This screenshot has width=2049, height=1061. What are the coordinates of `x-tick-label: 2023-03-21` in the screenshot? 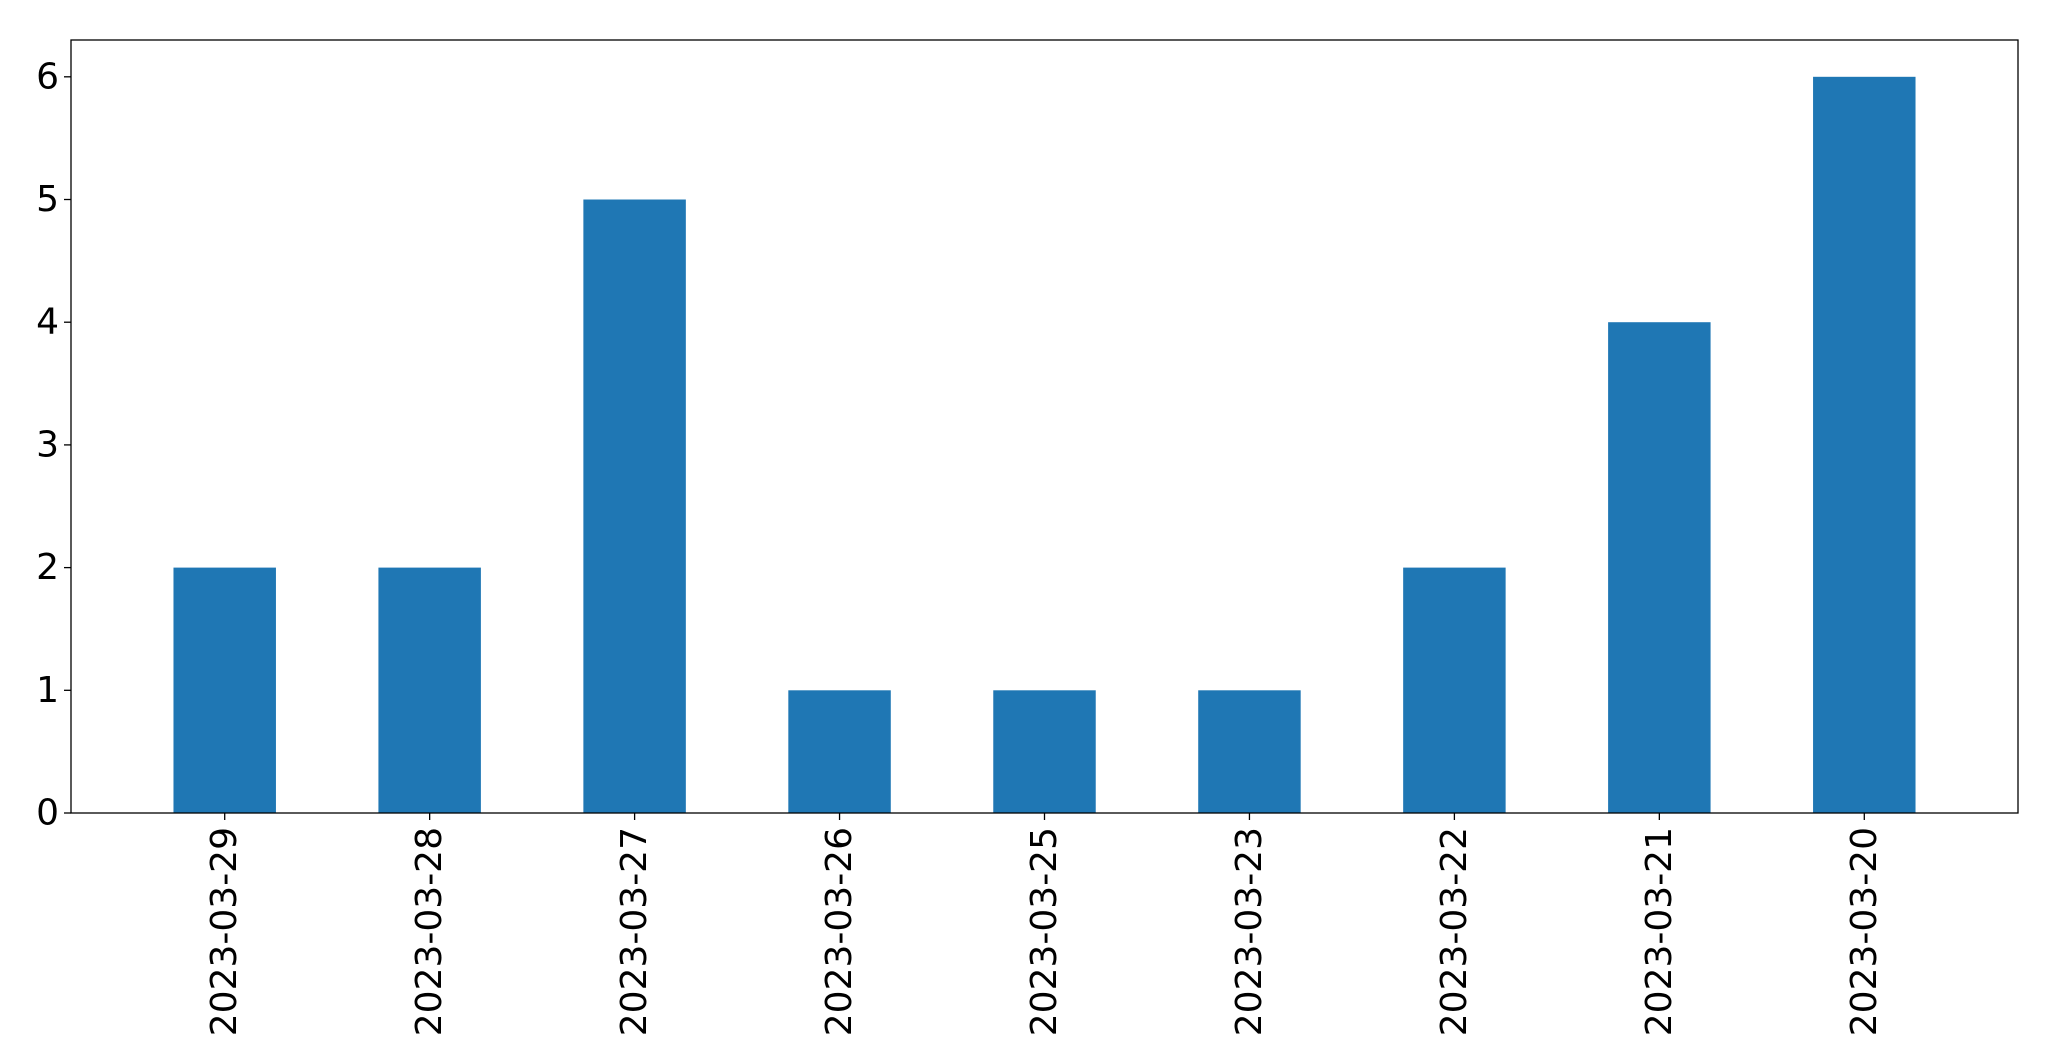 It's located at (1659, 931).